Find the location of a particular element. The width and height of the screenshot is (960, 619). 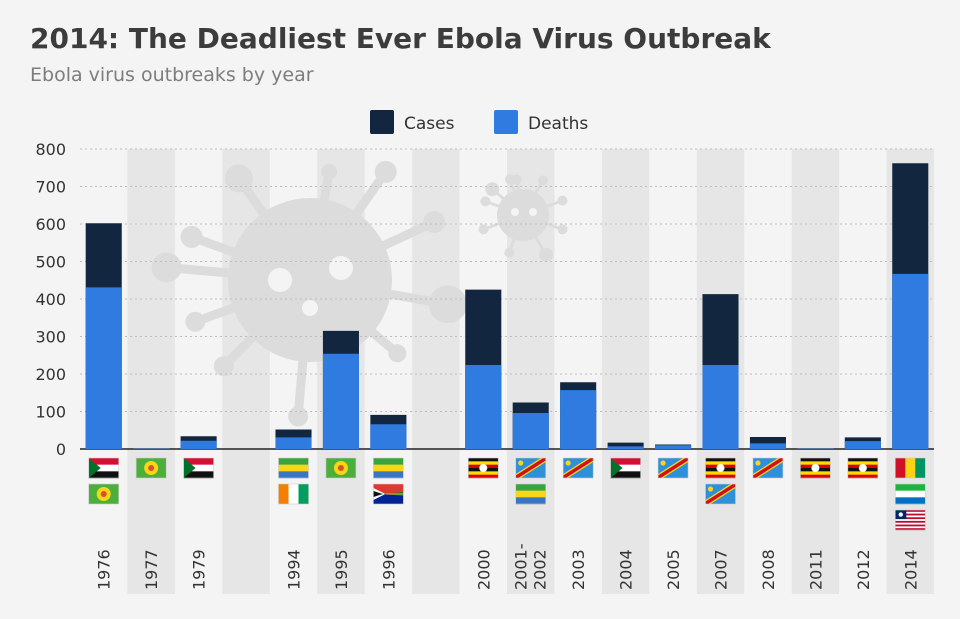

bar-deaths-2001-2002 is located at coordinates (530, 431).